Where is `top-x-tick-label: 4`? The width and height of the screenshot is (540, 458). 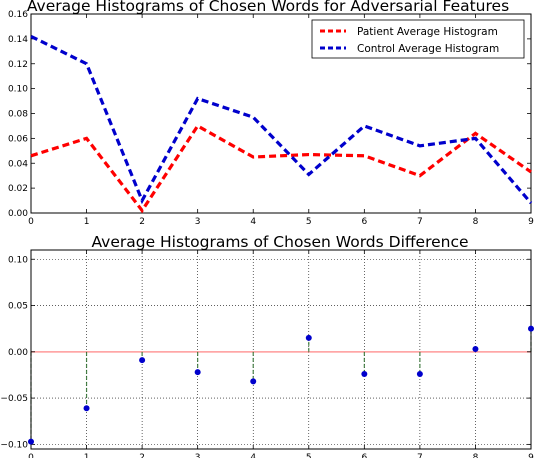 top-x-tick-label: 4 is located at coordinates (253, 222).